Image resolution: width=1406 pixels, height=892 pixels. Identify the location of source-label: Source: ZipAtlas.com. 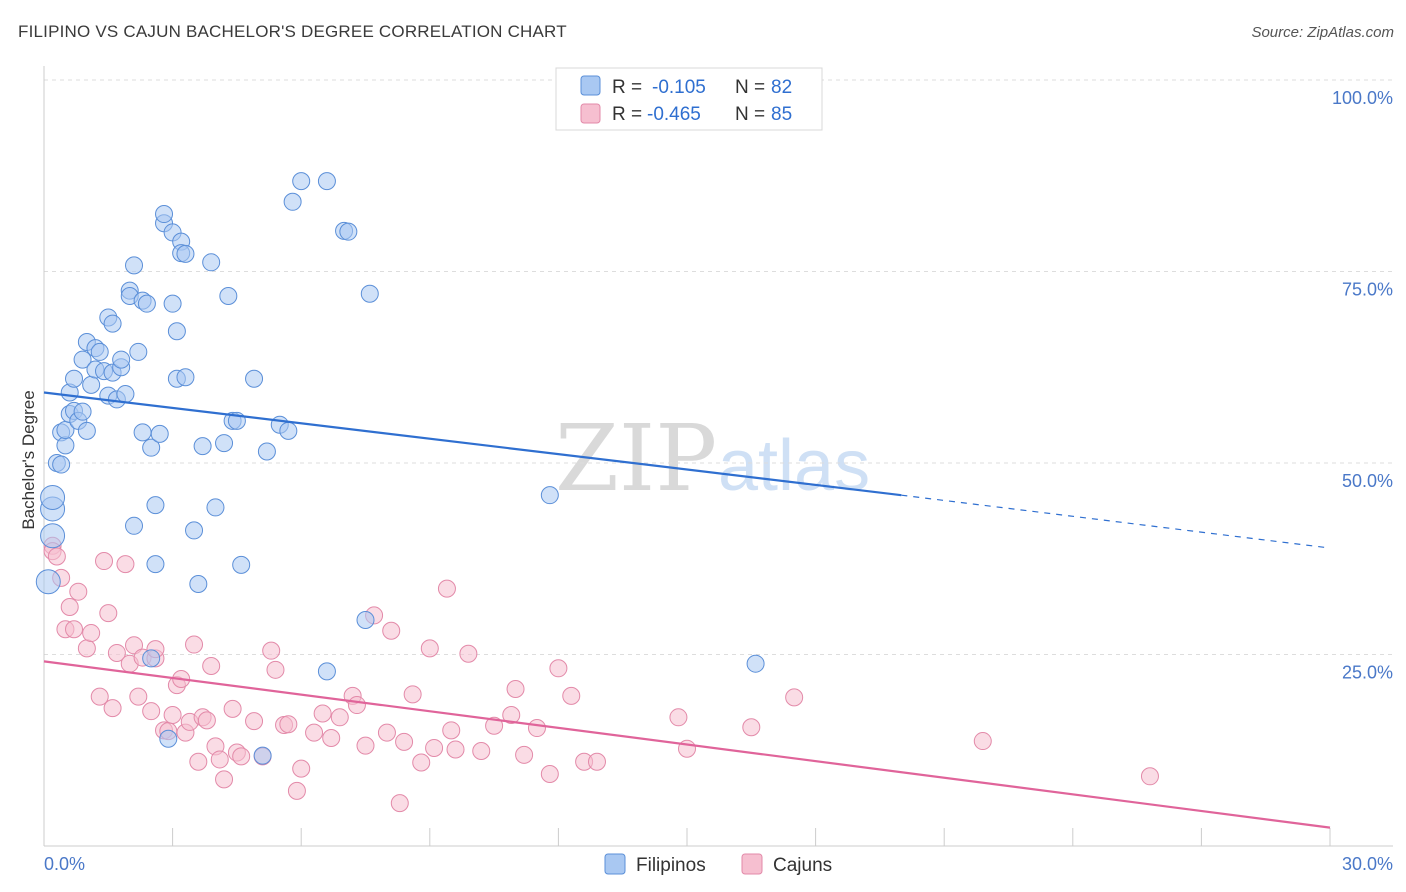
(1322, 32).